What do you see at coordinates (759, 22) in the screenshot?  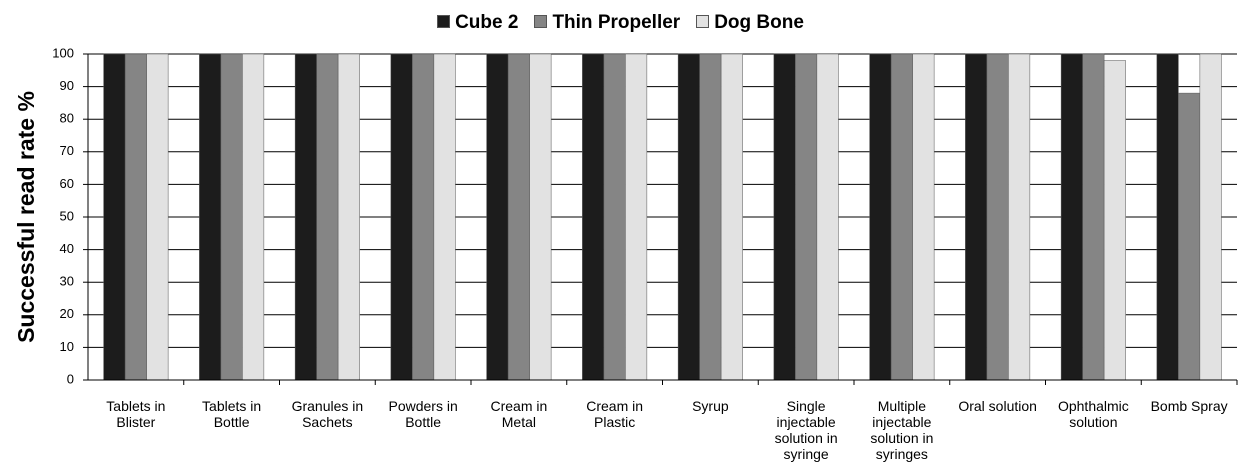 I see `legend-label: Dog Bone` at bounding box center [759, 22].